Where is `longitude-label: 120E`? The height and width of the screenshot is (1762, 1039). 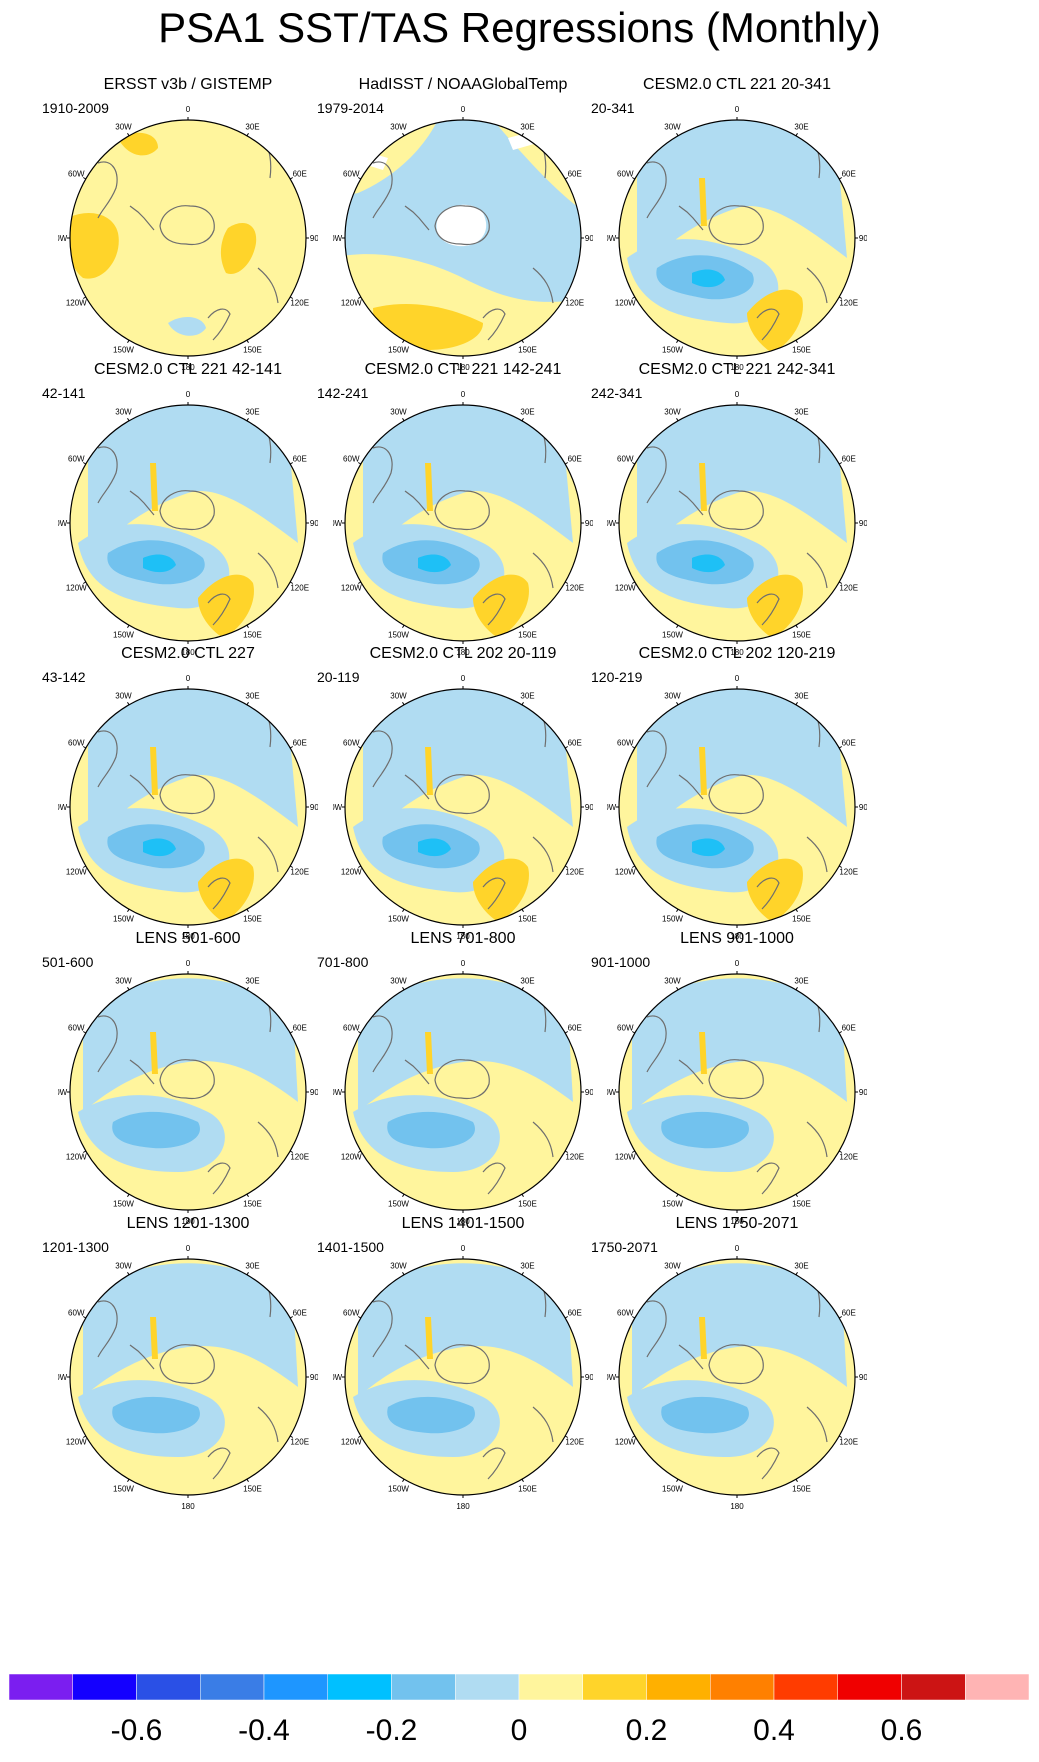 longitude-label: 120E is located at coordinates (848, 1442).